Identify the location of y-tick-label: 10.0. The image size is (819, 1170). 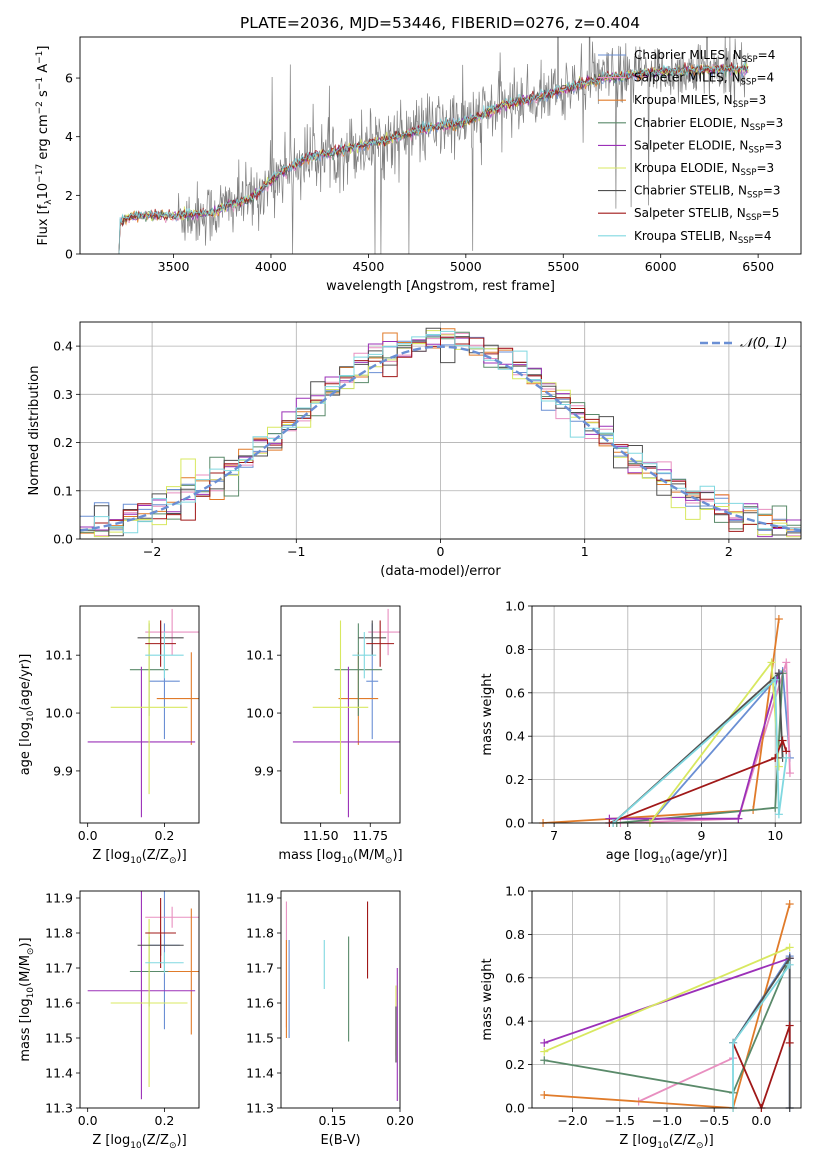
(260, 713).